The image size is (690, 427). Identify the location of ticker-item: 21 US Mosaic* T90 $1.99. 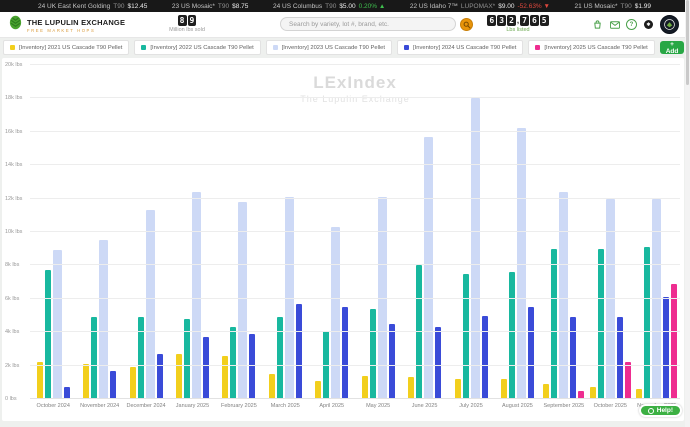
(613, 6).